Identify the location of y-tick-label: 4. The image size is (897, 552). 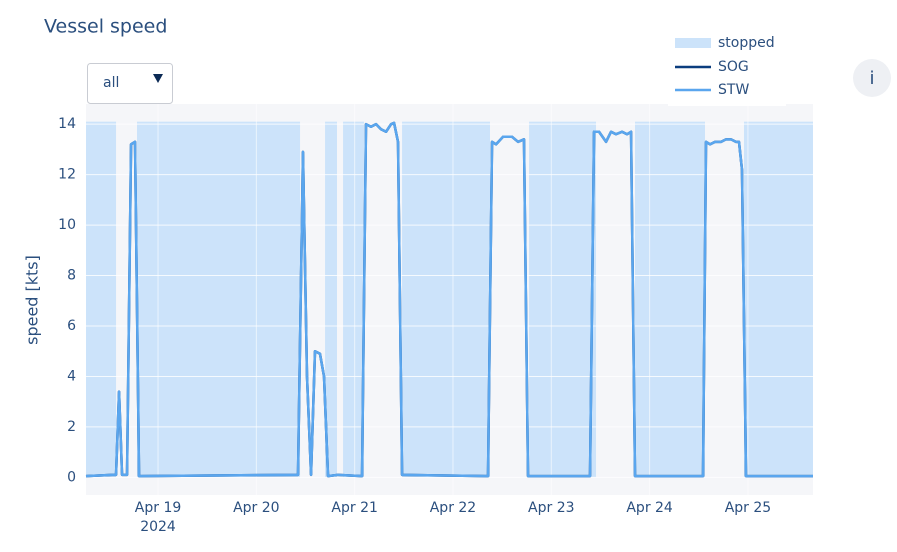
(71, 376).